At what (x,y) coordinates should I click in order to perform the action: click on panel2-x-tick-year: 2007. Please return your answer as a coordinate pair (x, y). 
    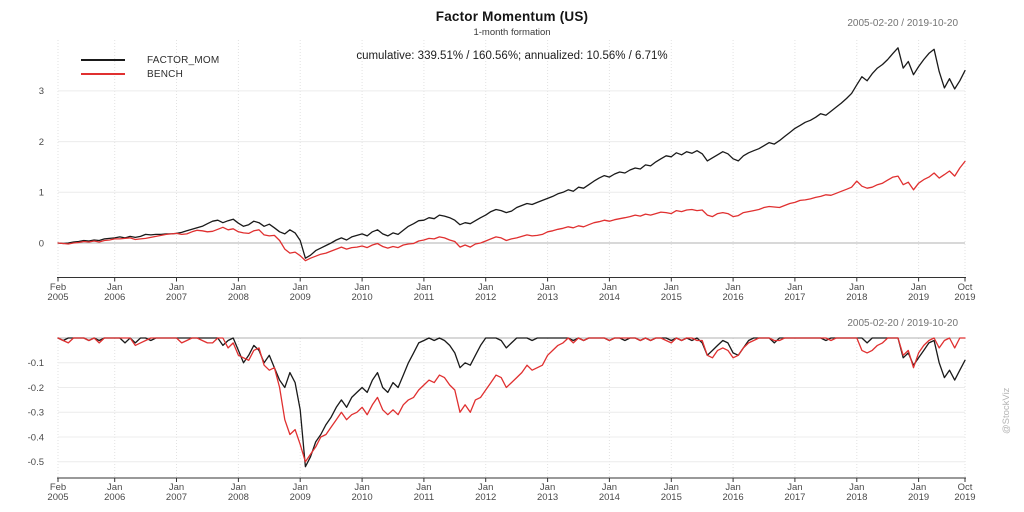
    Looking at the image, I should click on (176, 497).